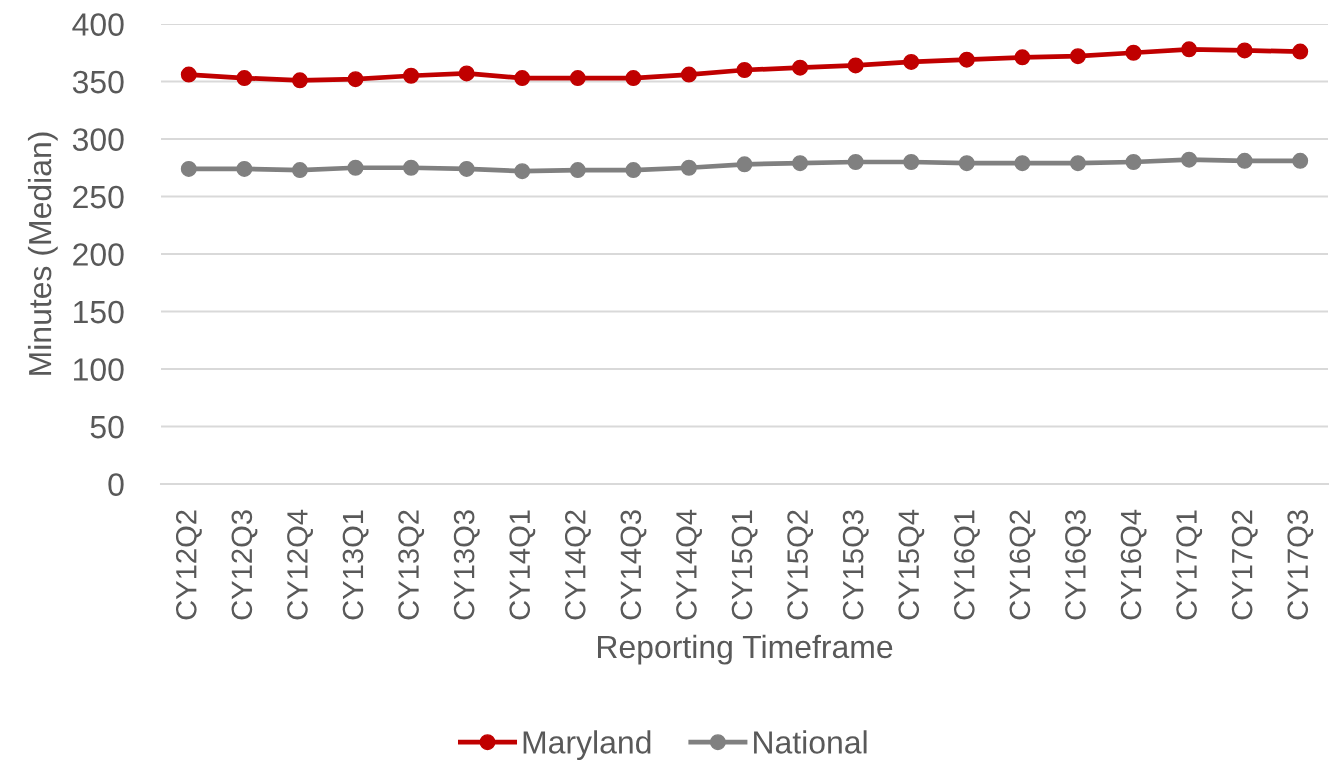 Image resolution: width=1329 pixels, height=776 pixels. I want to click on y-tick-label: 250, so click(98, 197).